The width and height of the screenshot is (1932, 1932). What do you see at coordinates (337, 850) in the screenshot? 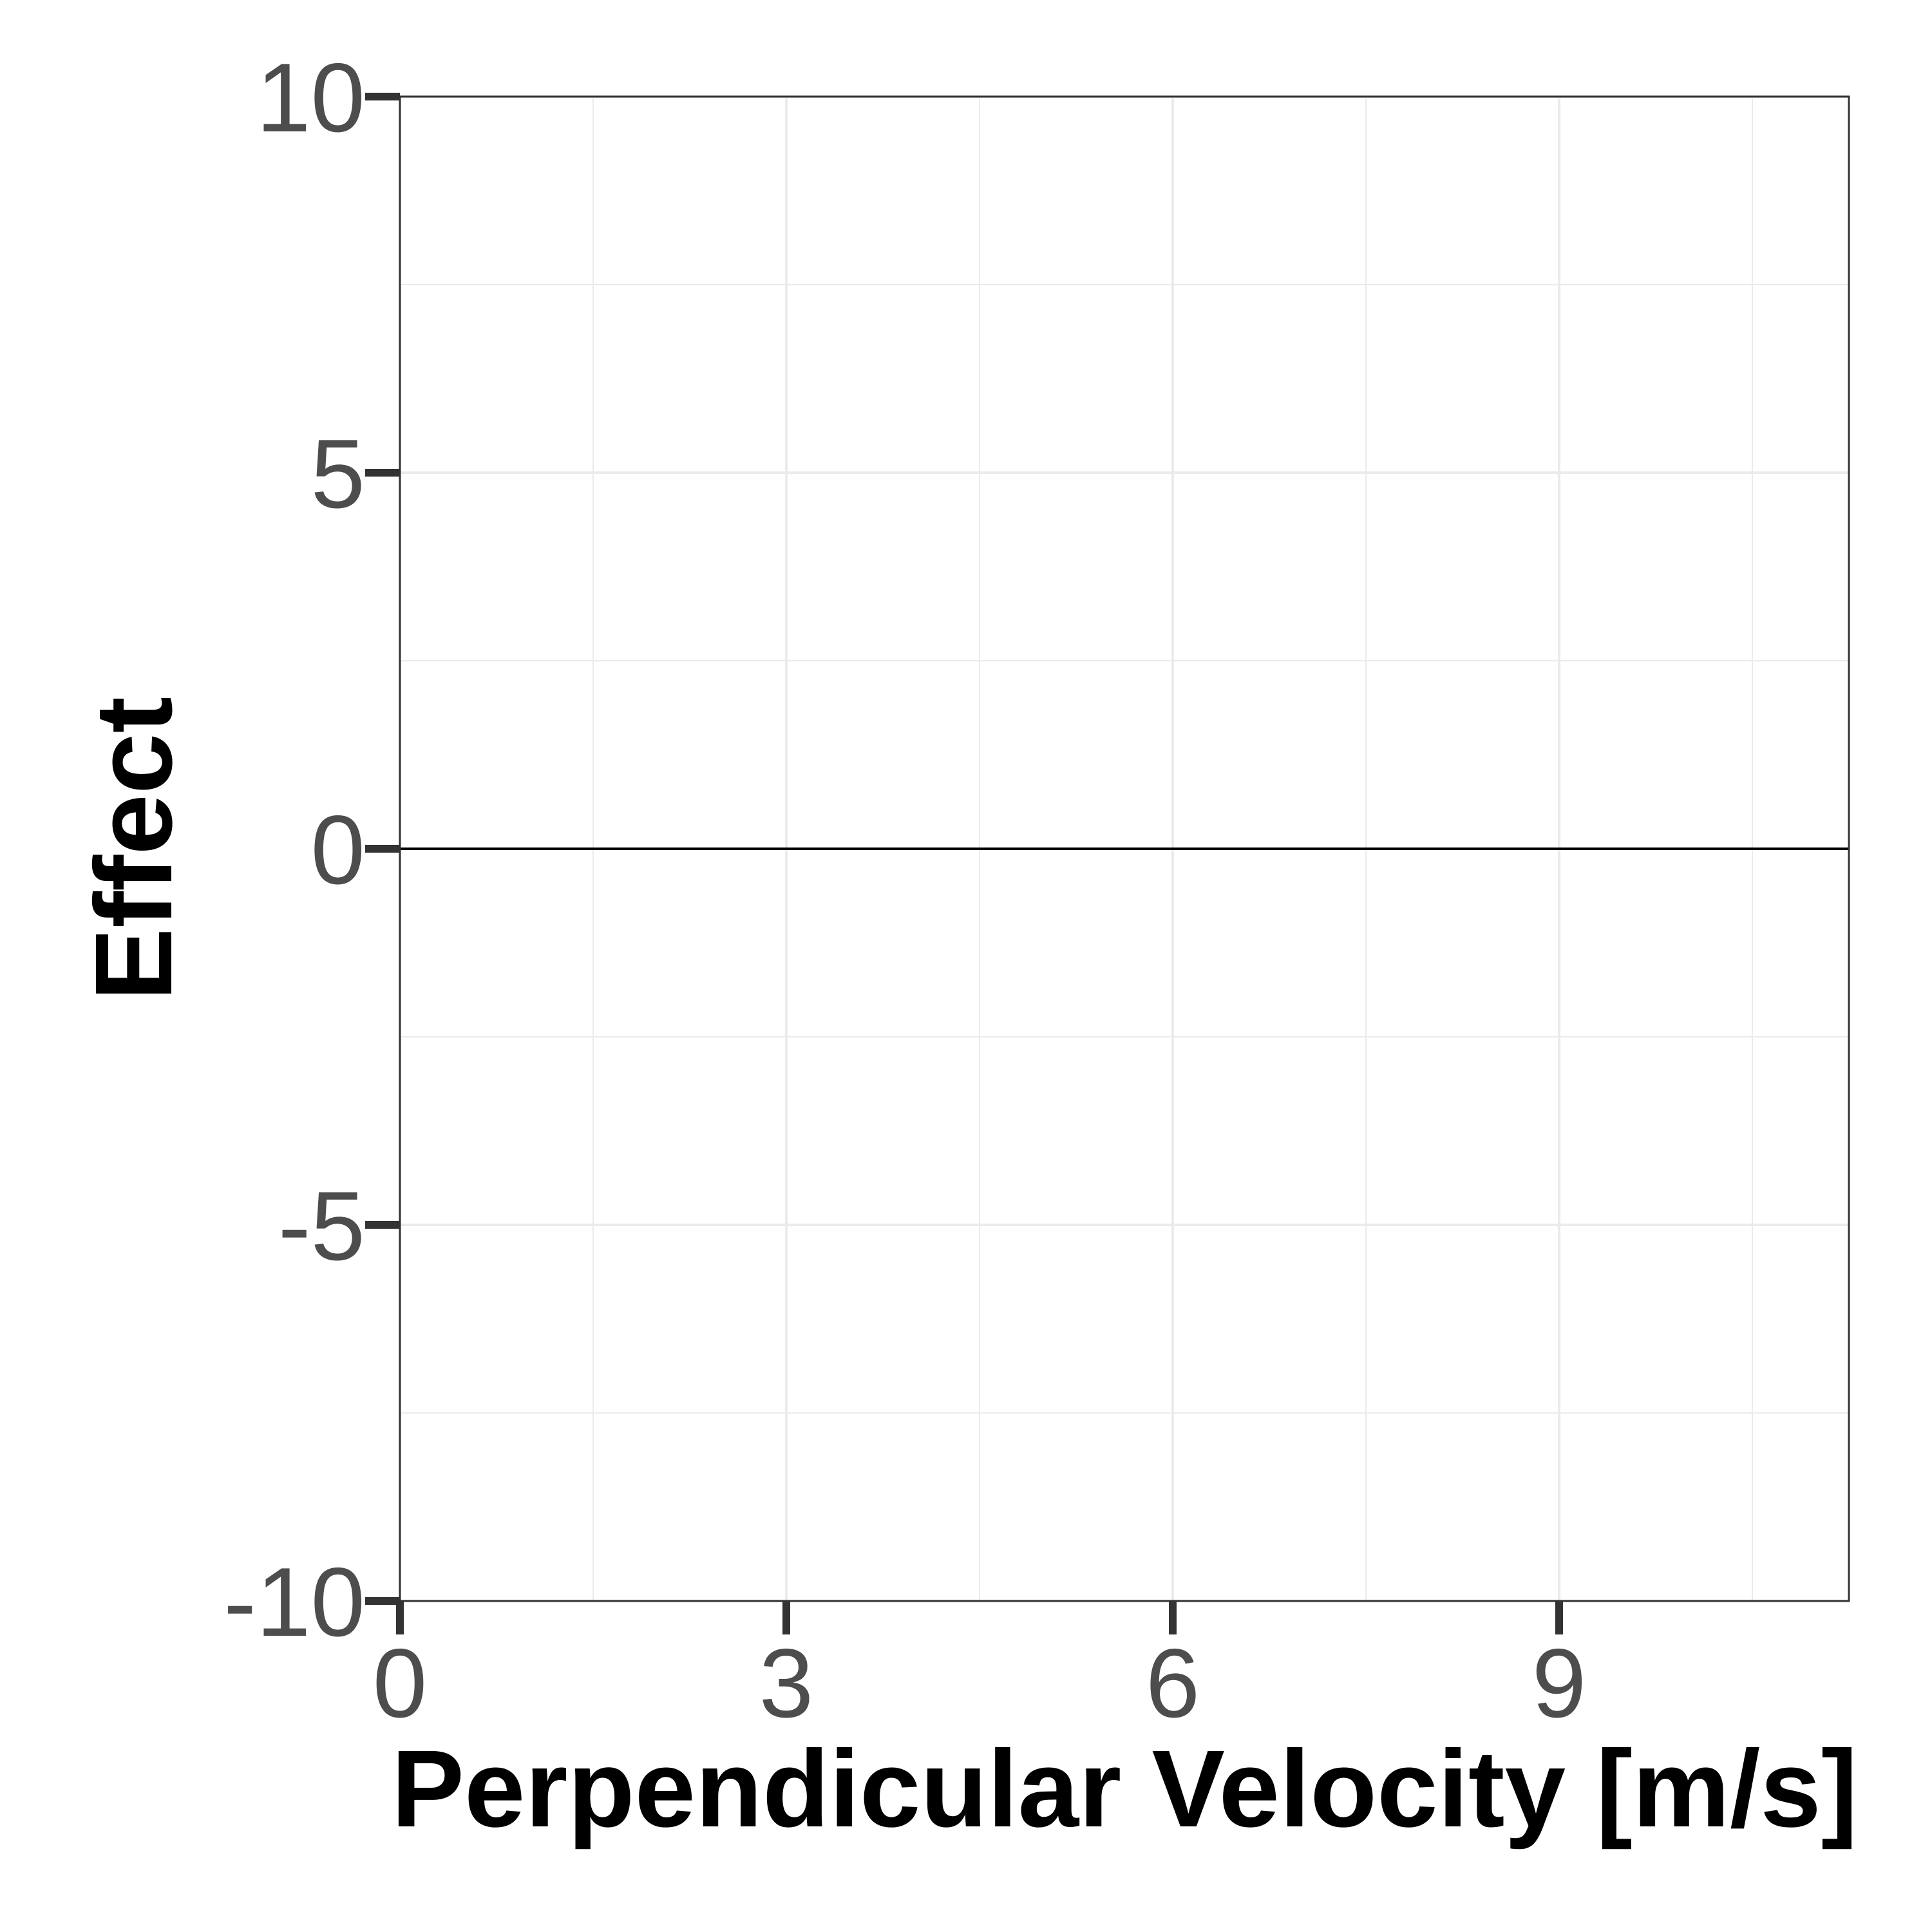
I see `y-tick-label: 0` at bounding box center [337, 850].